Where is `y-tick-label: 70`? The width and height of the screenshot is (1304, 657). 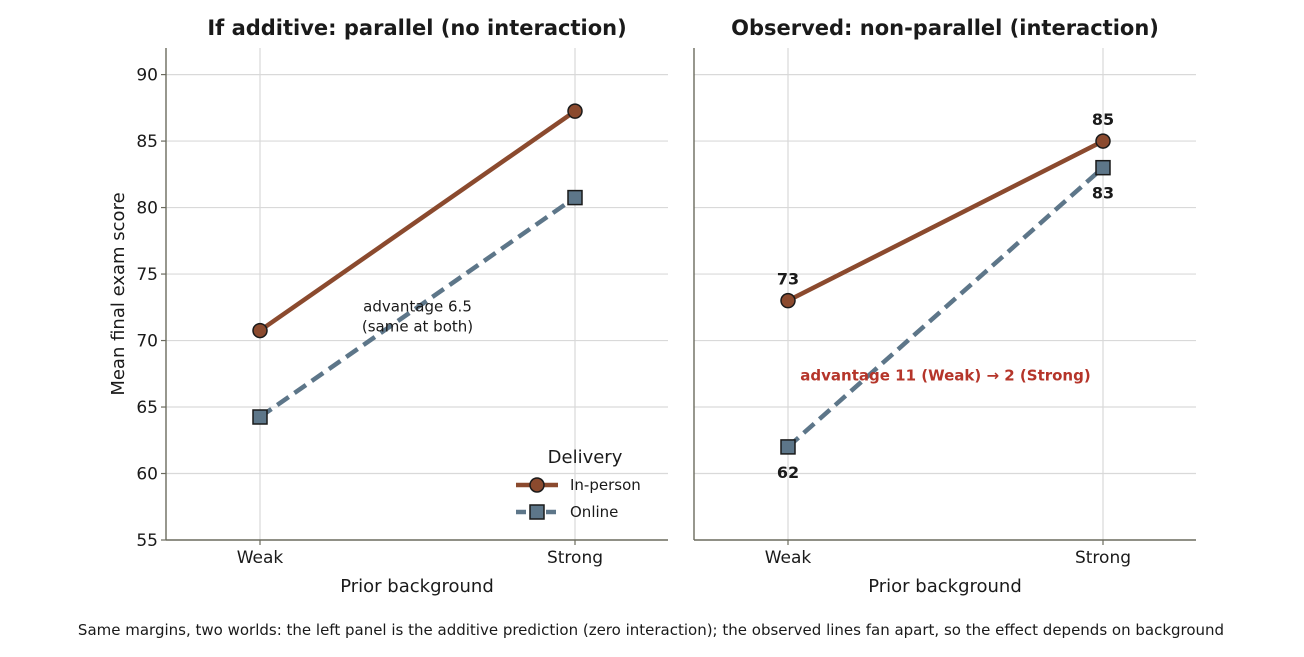 y-tick-label: 70 is located at coordinates (147, 342).